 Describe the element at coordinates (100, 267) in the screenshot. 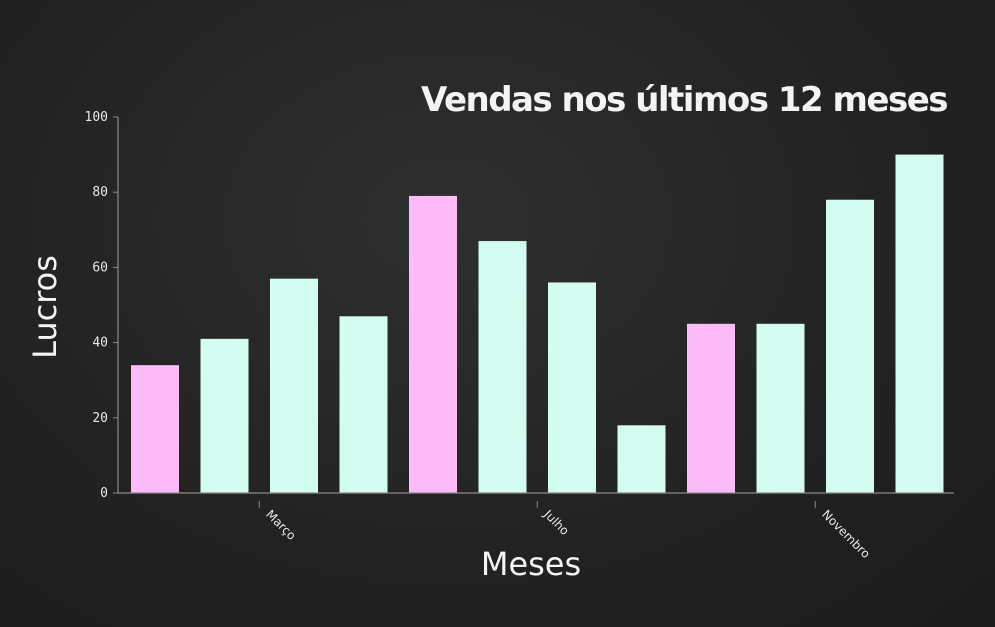

I see `y-tick-label: 60` at that location.